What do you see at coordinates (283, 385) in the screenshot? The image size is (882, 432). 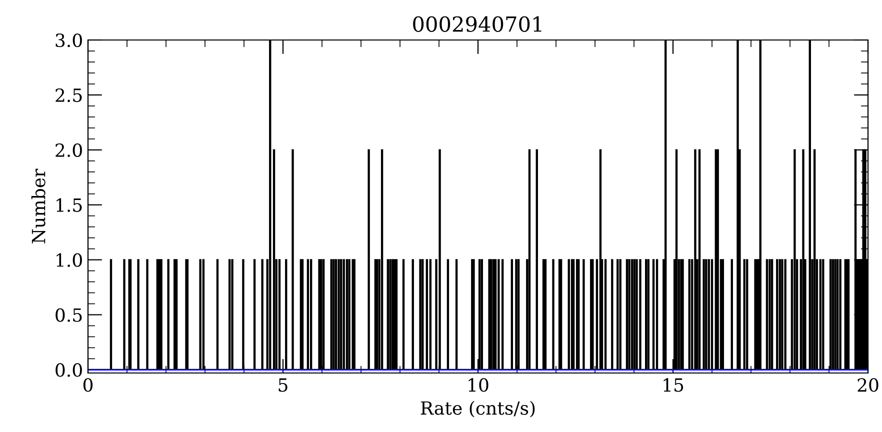 I see `x-tick-label: 5` at bounding box center [283, 385].